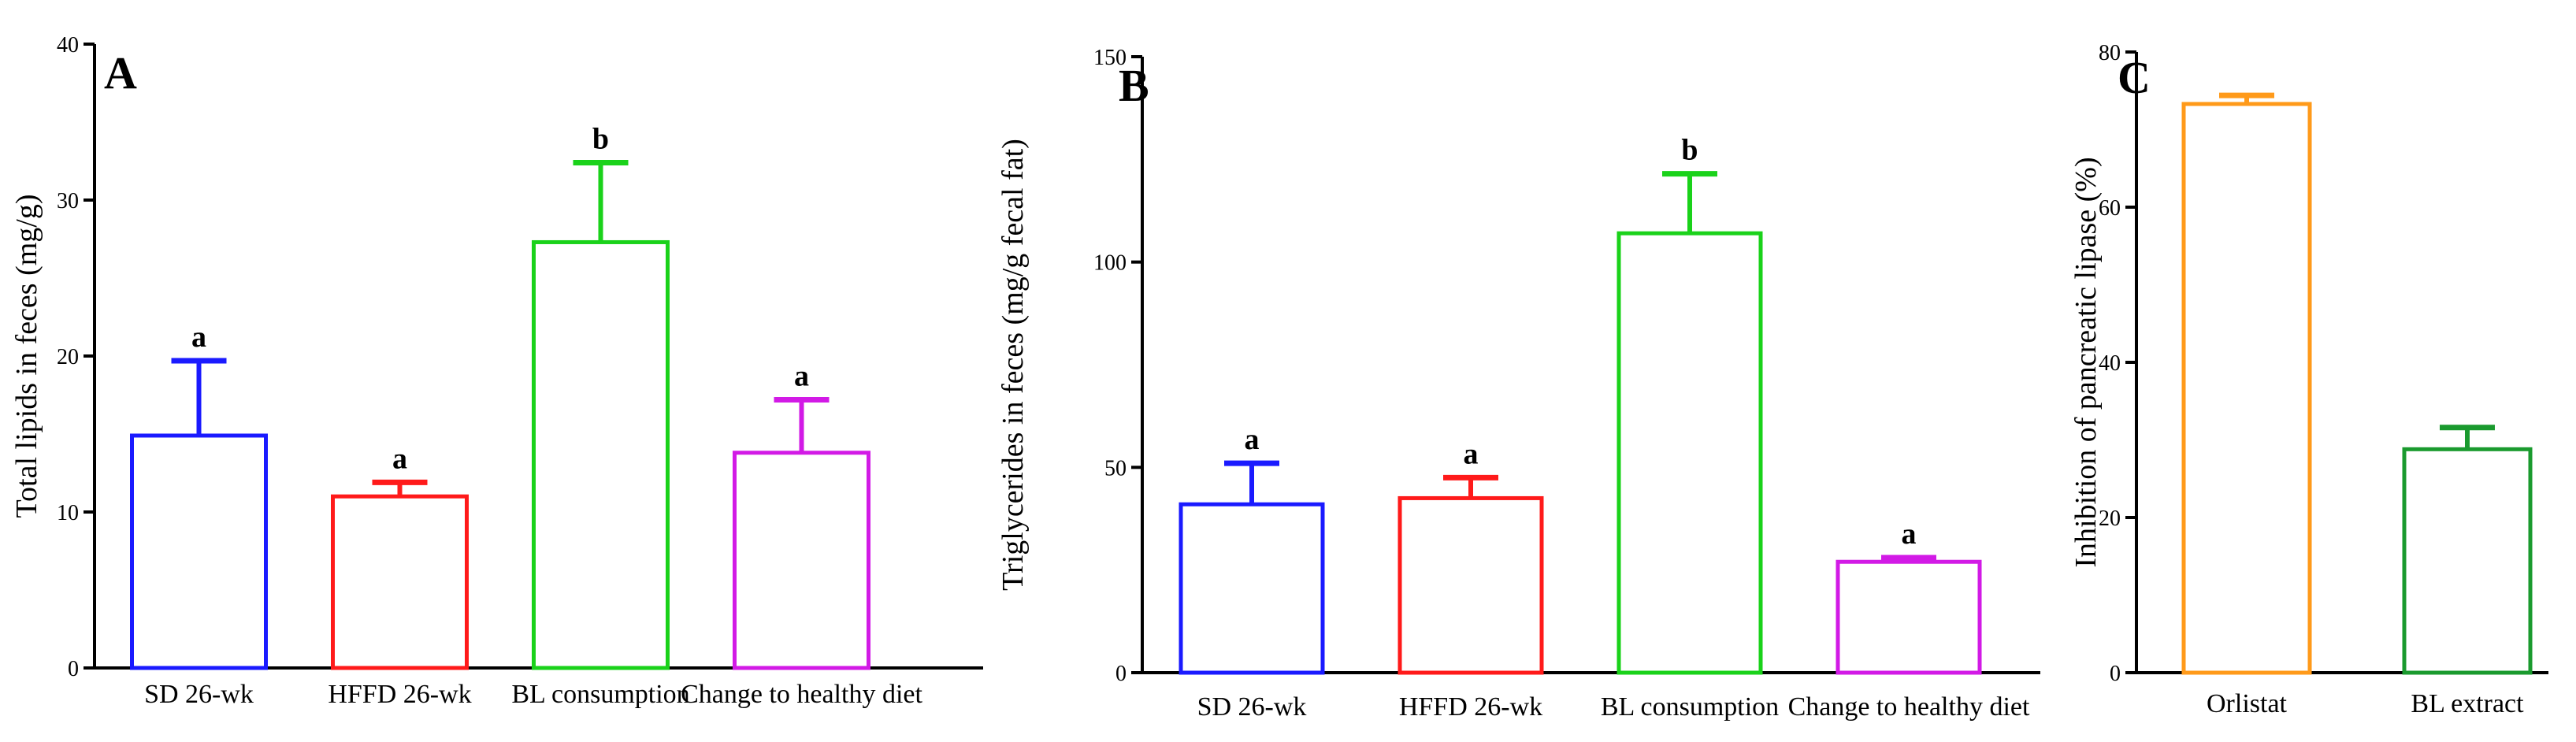  What do you see at coordinates (1134, 85) in the screenshot?
I see `panel-b-letter: B` at bounding box center [1134, 85].